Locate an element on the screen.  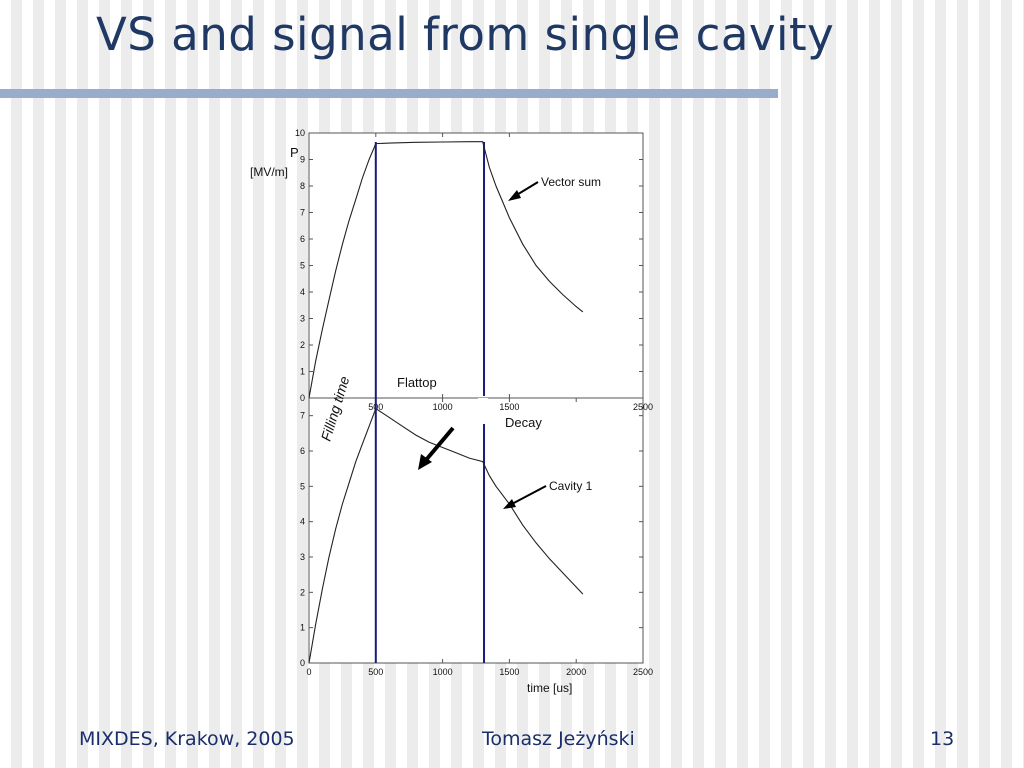
bottom-ytick-label: 4 is located at coordinates (302, 522).